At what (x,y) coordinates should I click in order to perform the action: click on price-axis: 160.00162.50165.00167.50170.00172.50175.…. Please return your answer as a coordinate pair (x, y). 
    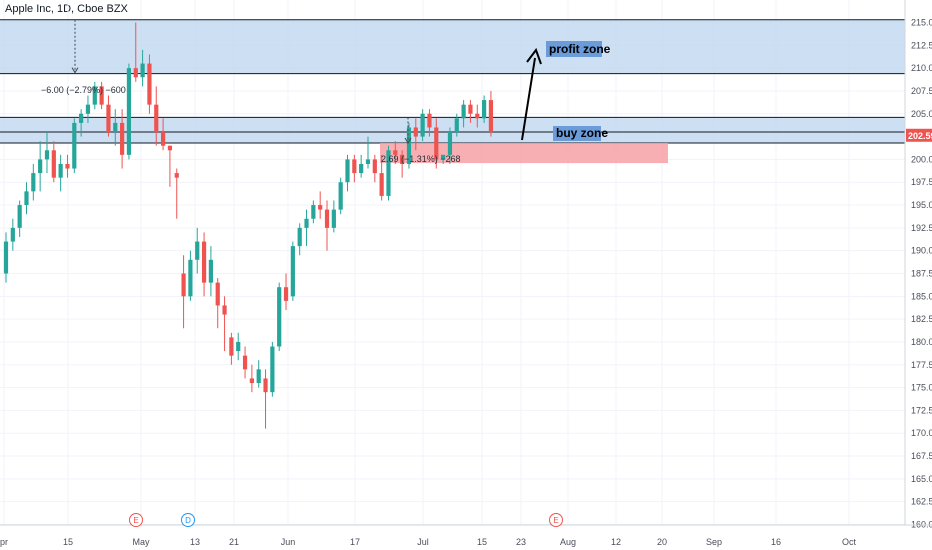
    Looking at the image, I should click on (918, 265).